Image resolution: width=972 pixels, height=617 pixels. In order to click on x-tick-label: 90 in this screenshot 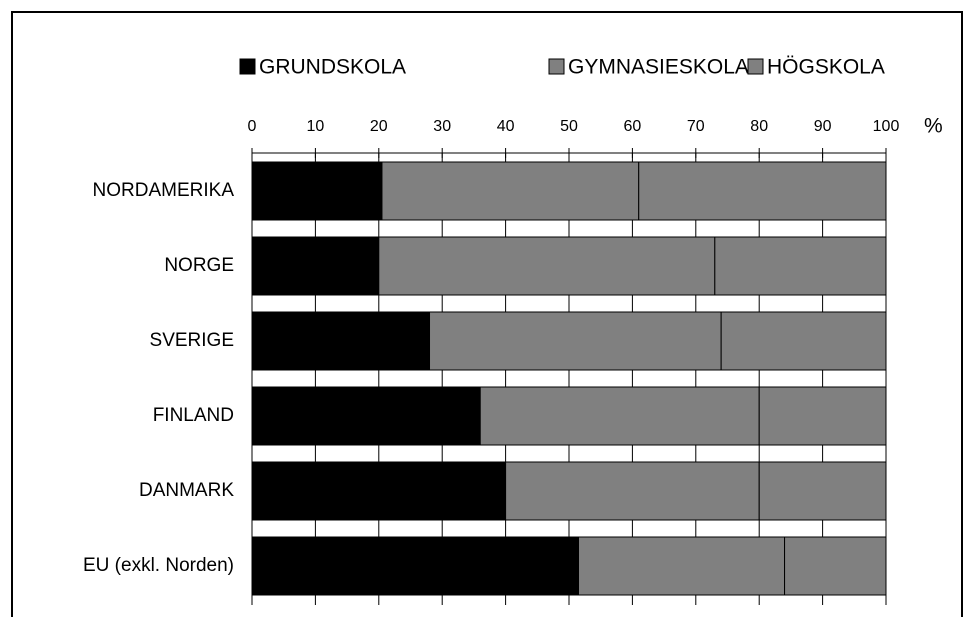, I will do `click(823, 126)`.